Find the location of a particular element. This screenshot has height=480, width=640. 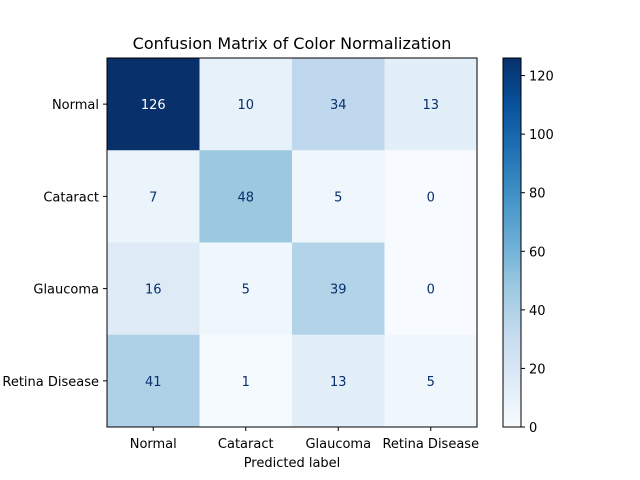

cell-value-label: 41 is located at coordinates (153, 382).